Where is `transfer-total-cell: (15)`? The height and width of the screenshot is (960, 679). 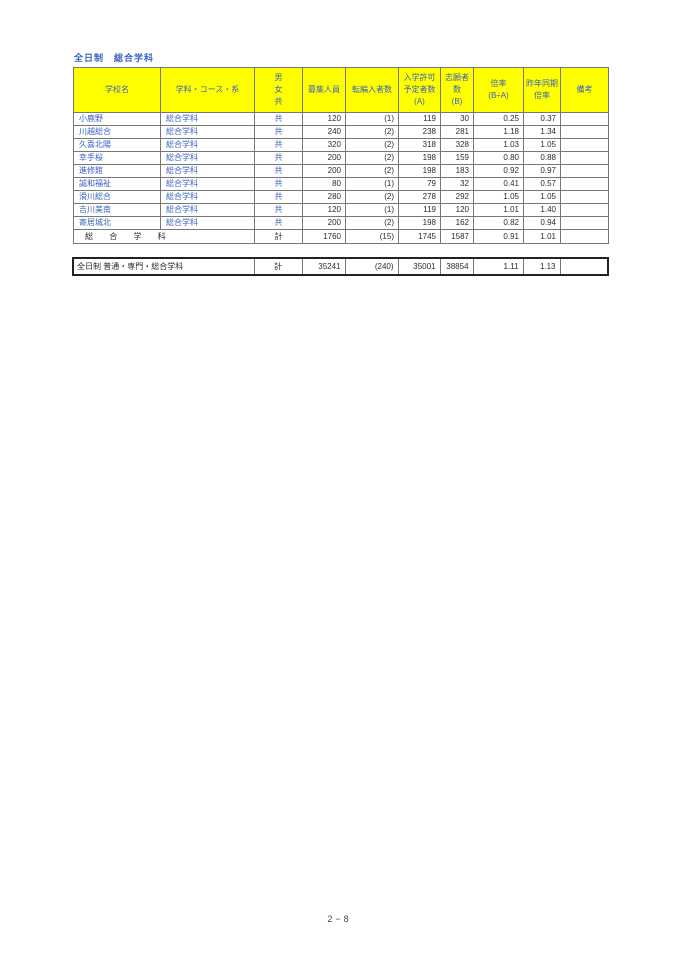
transfer-total-cell: (15) is located at coordinates (372, 236).